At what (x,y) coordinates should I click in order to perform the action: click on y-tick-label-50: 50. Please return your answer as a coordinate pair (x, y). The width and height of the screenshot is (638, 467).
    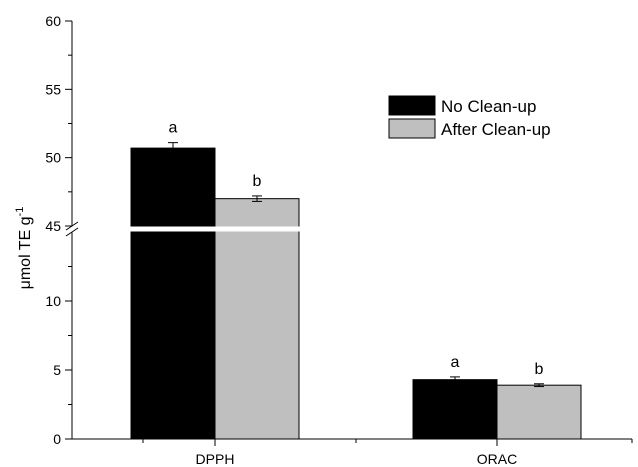
    Looking at the image, I should click on (53, 158).